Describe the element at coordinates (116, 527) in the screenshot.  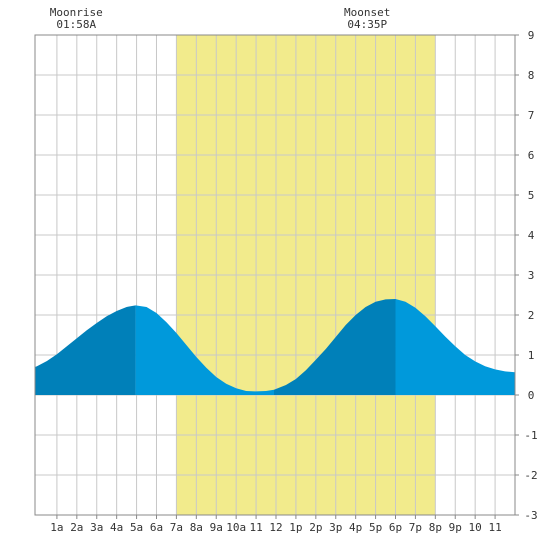
I see `x-tick-label: 4a` at that location.